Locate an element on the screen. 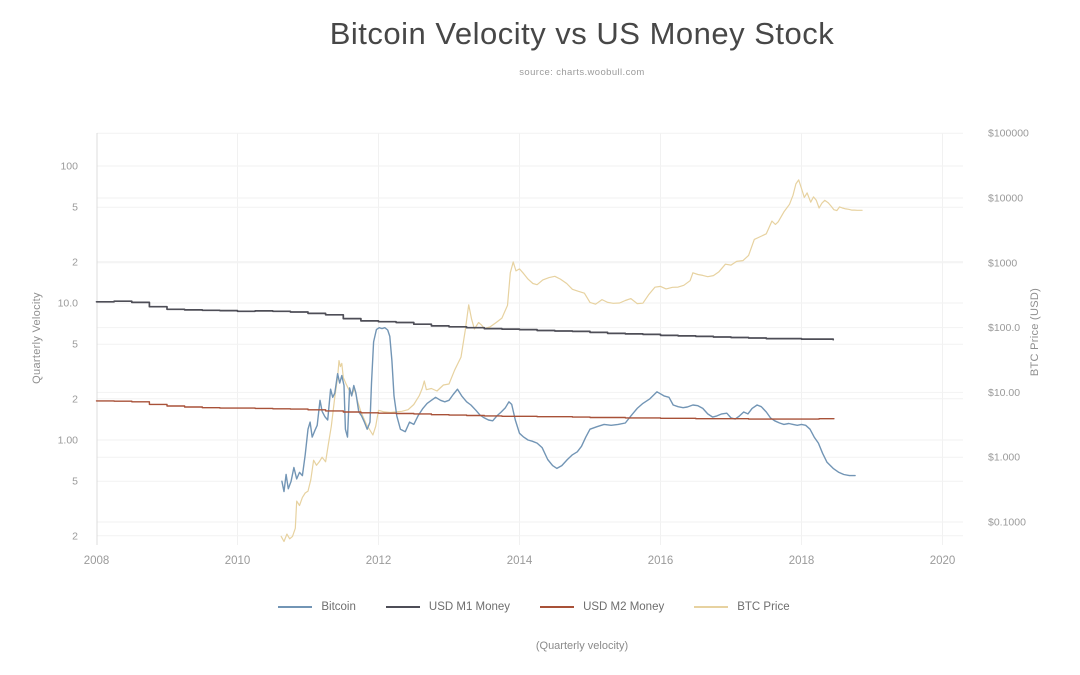 The height and width of the screenshot is (675, 1080). chart-title: Bitcoin Velocity vs US Money Stock is located at coordinates (582, 33).